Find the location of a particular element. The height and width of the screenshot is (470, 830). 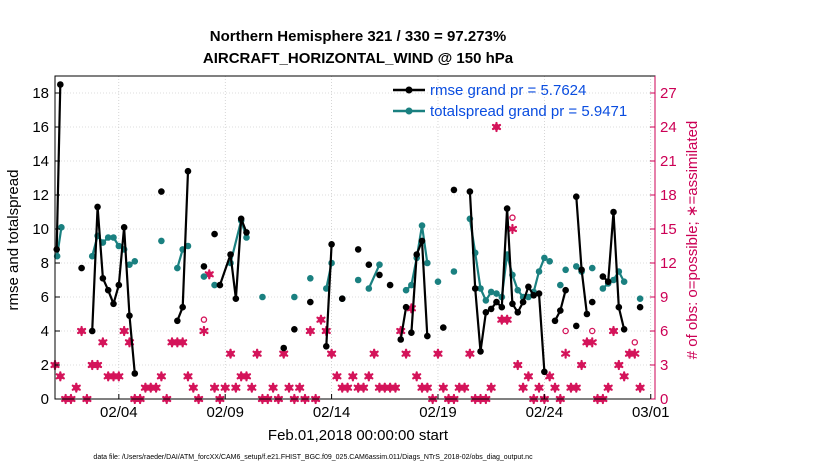

chart-title: Northern Hemisphere 321 / 330 = 97.273% is located at coordinates (358, 36).